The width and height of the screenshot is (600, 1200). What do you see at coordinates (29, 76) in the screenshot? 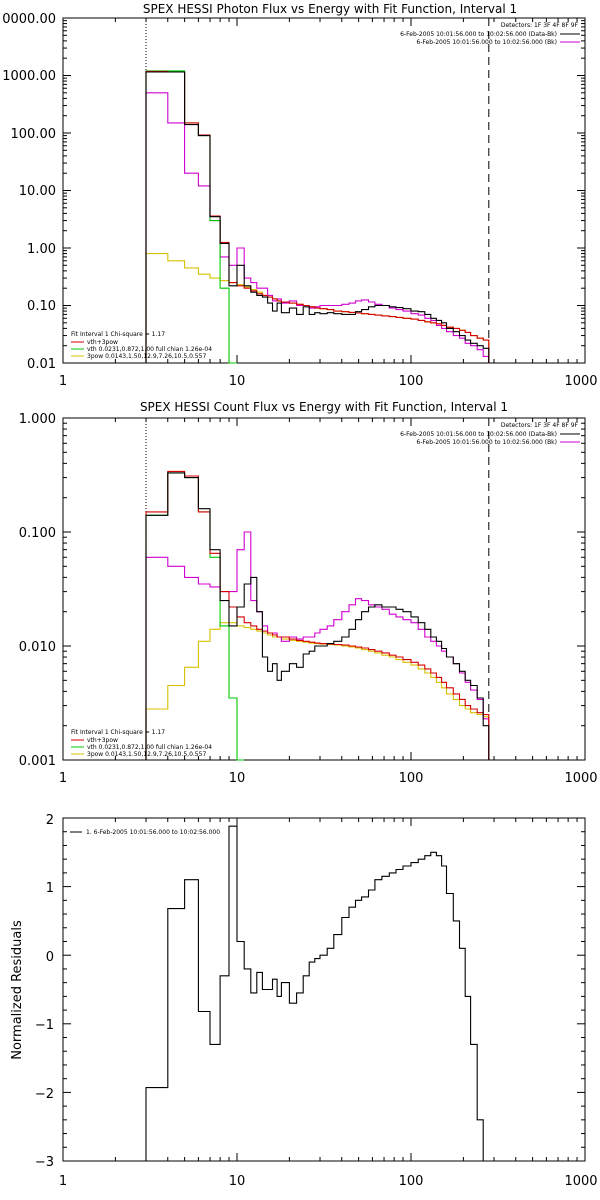
I see `photon-ytick-label: 1000.00` at bounding box center [29, 76].